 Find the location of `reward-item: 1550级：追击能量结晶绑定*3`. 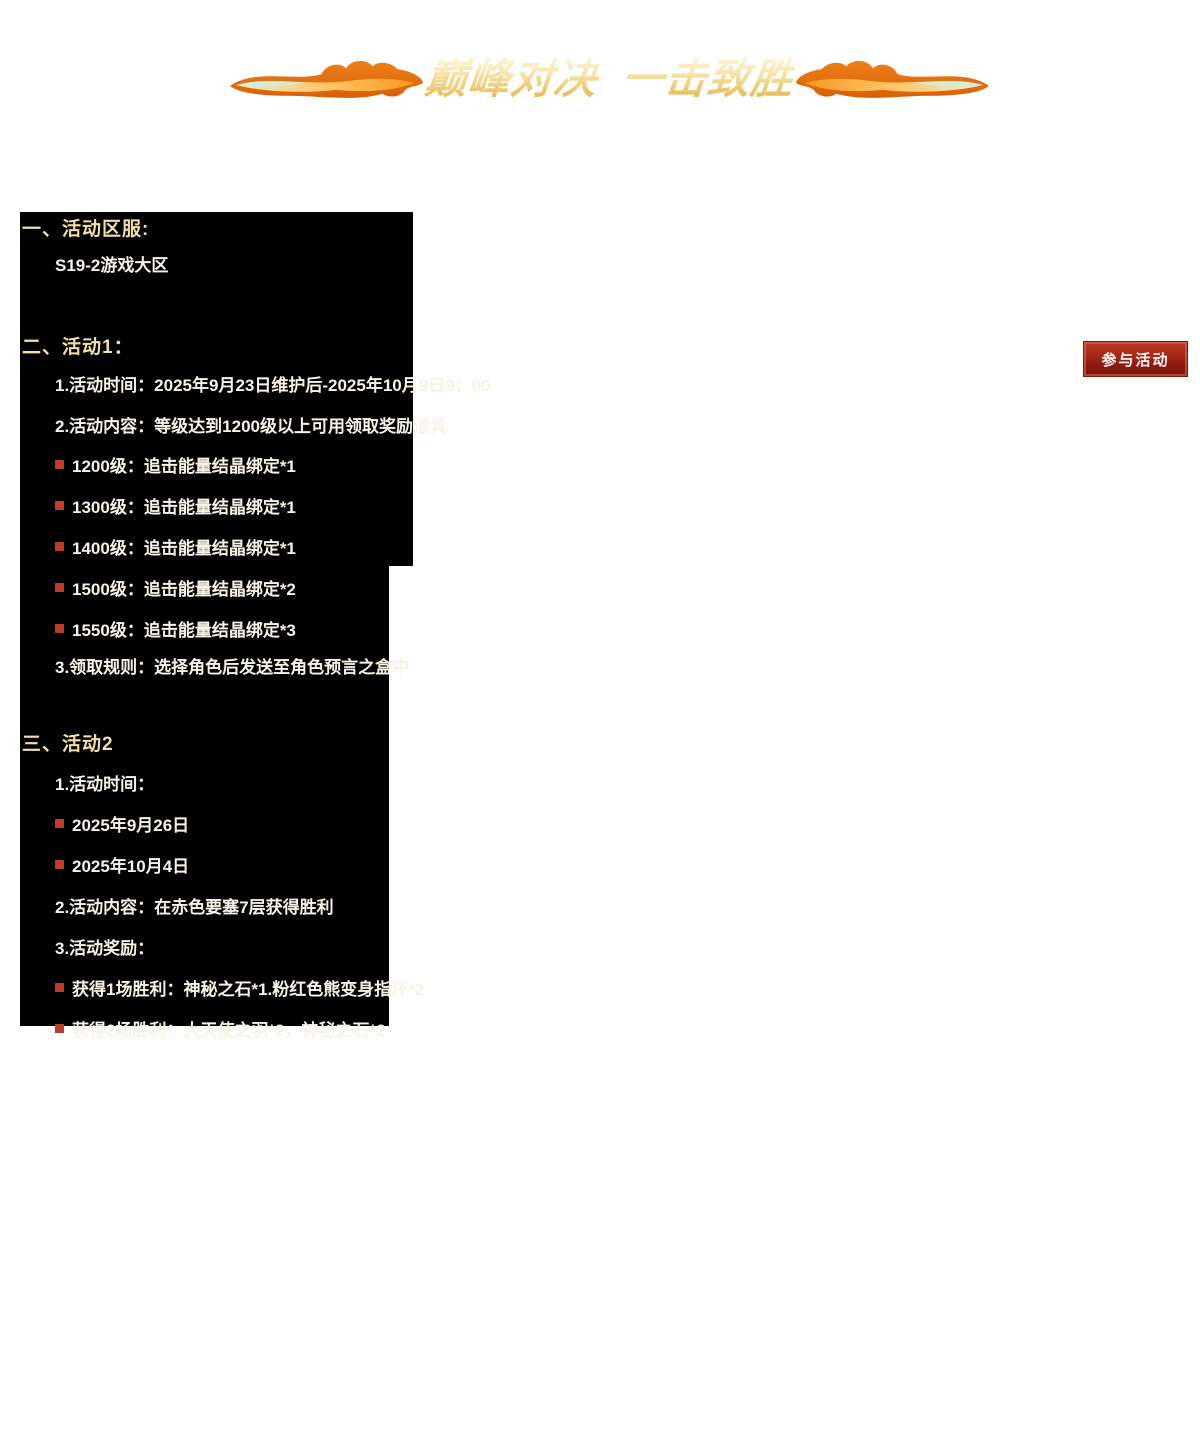

reward-item: 1550级：追击能量结晶绑定*3 is located at coordinates (175, 628).